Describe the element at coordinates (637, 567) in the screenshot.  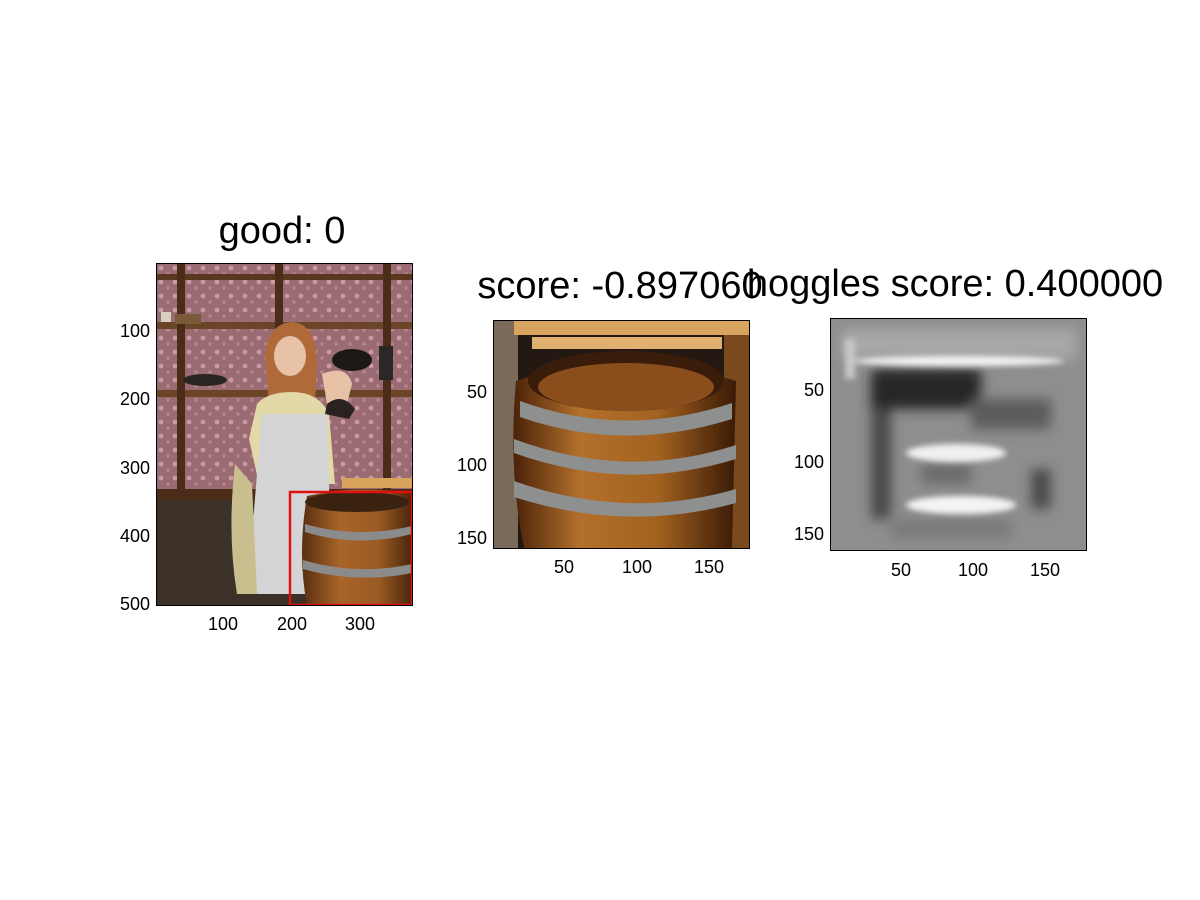
I see `panel2-xtick: 100` at that location.